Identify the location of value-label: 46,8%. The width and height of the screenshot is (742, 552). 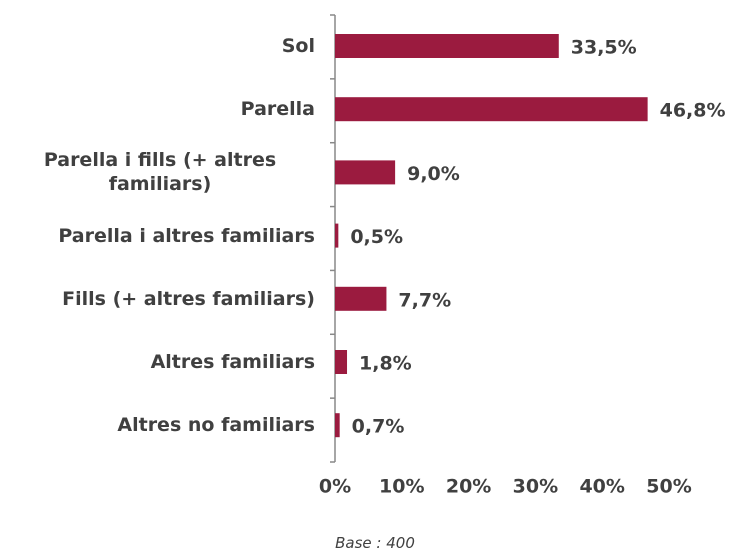
(693, 111).